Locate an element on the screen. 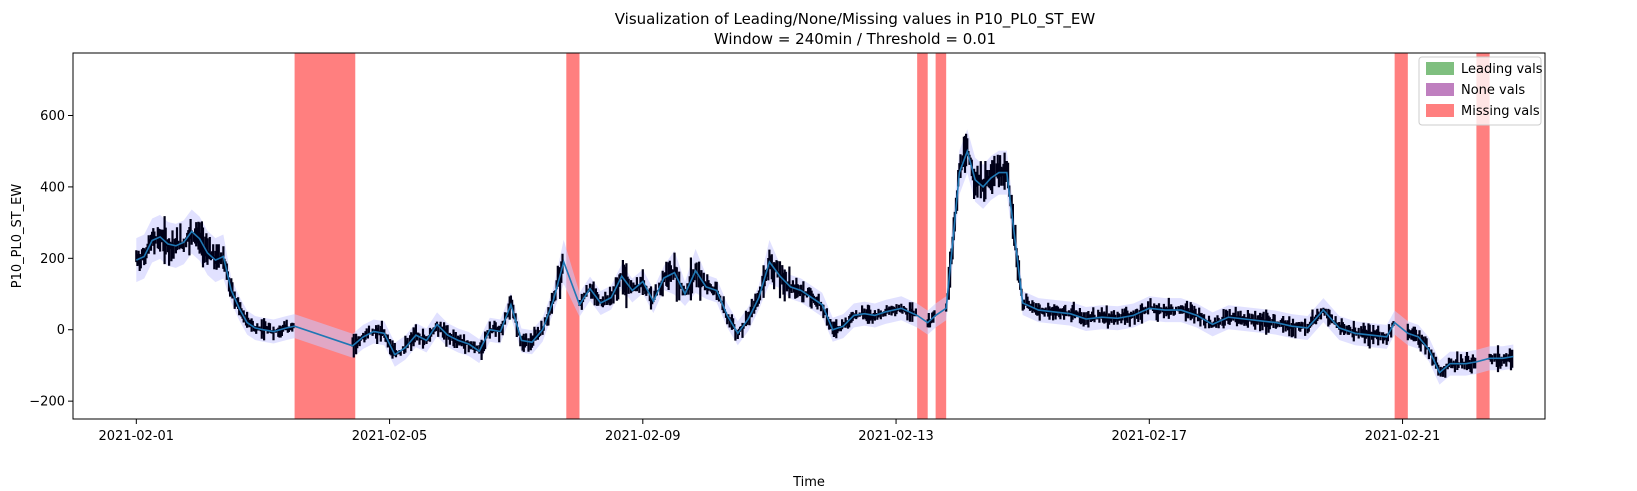 The image size is (1637, 491). legend-swatch-missing is located at coordinates (1440, 110).